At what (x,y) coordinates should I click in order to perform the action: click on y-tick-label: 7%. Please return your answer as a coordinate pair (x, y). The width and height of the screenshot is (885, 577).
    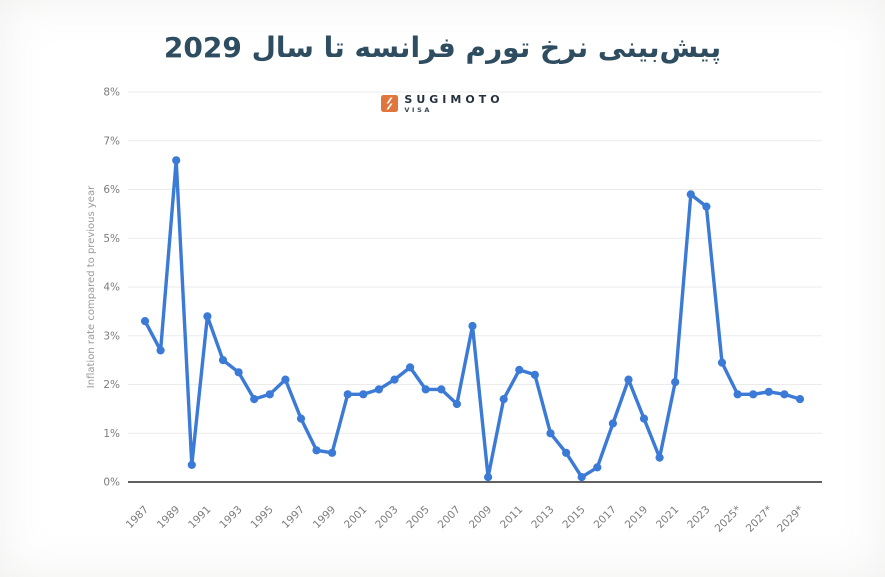
    Looking at the image, I should click on (111, 141).